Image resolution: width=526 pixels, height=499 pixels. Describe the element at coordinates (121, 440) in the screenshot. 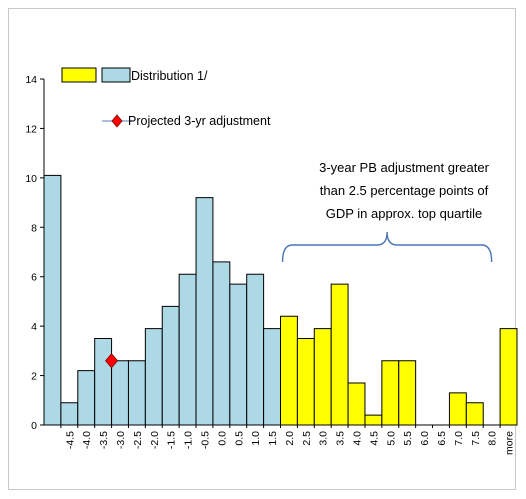

I see `x-tick-label: -3.0` at that location.